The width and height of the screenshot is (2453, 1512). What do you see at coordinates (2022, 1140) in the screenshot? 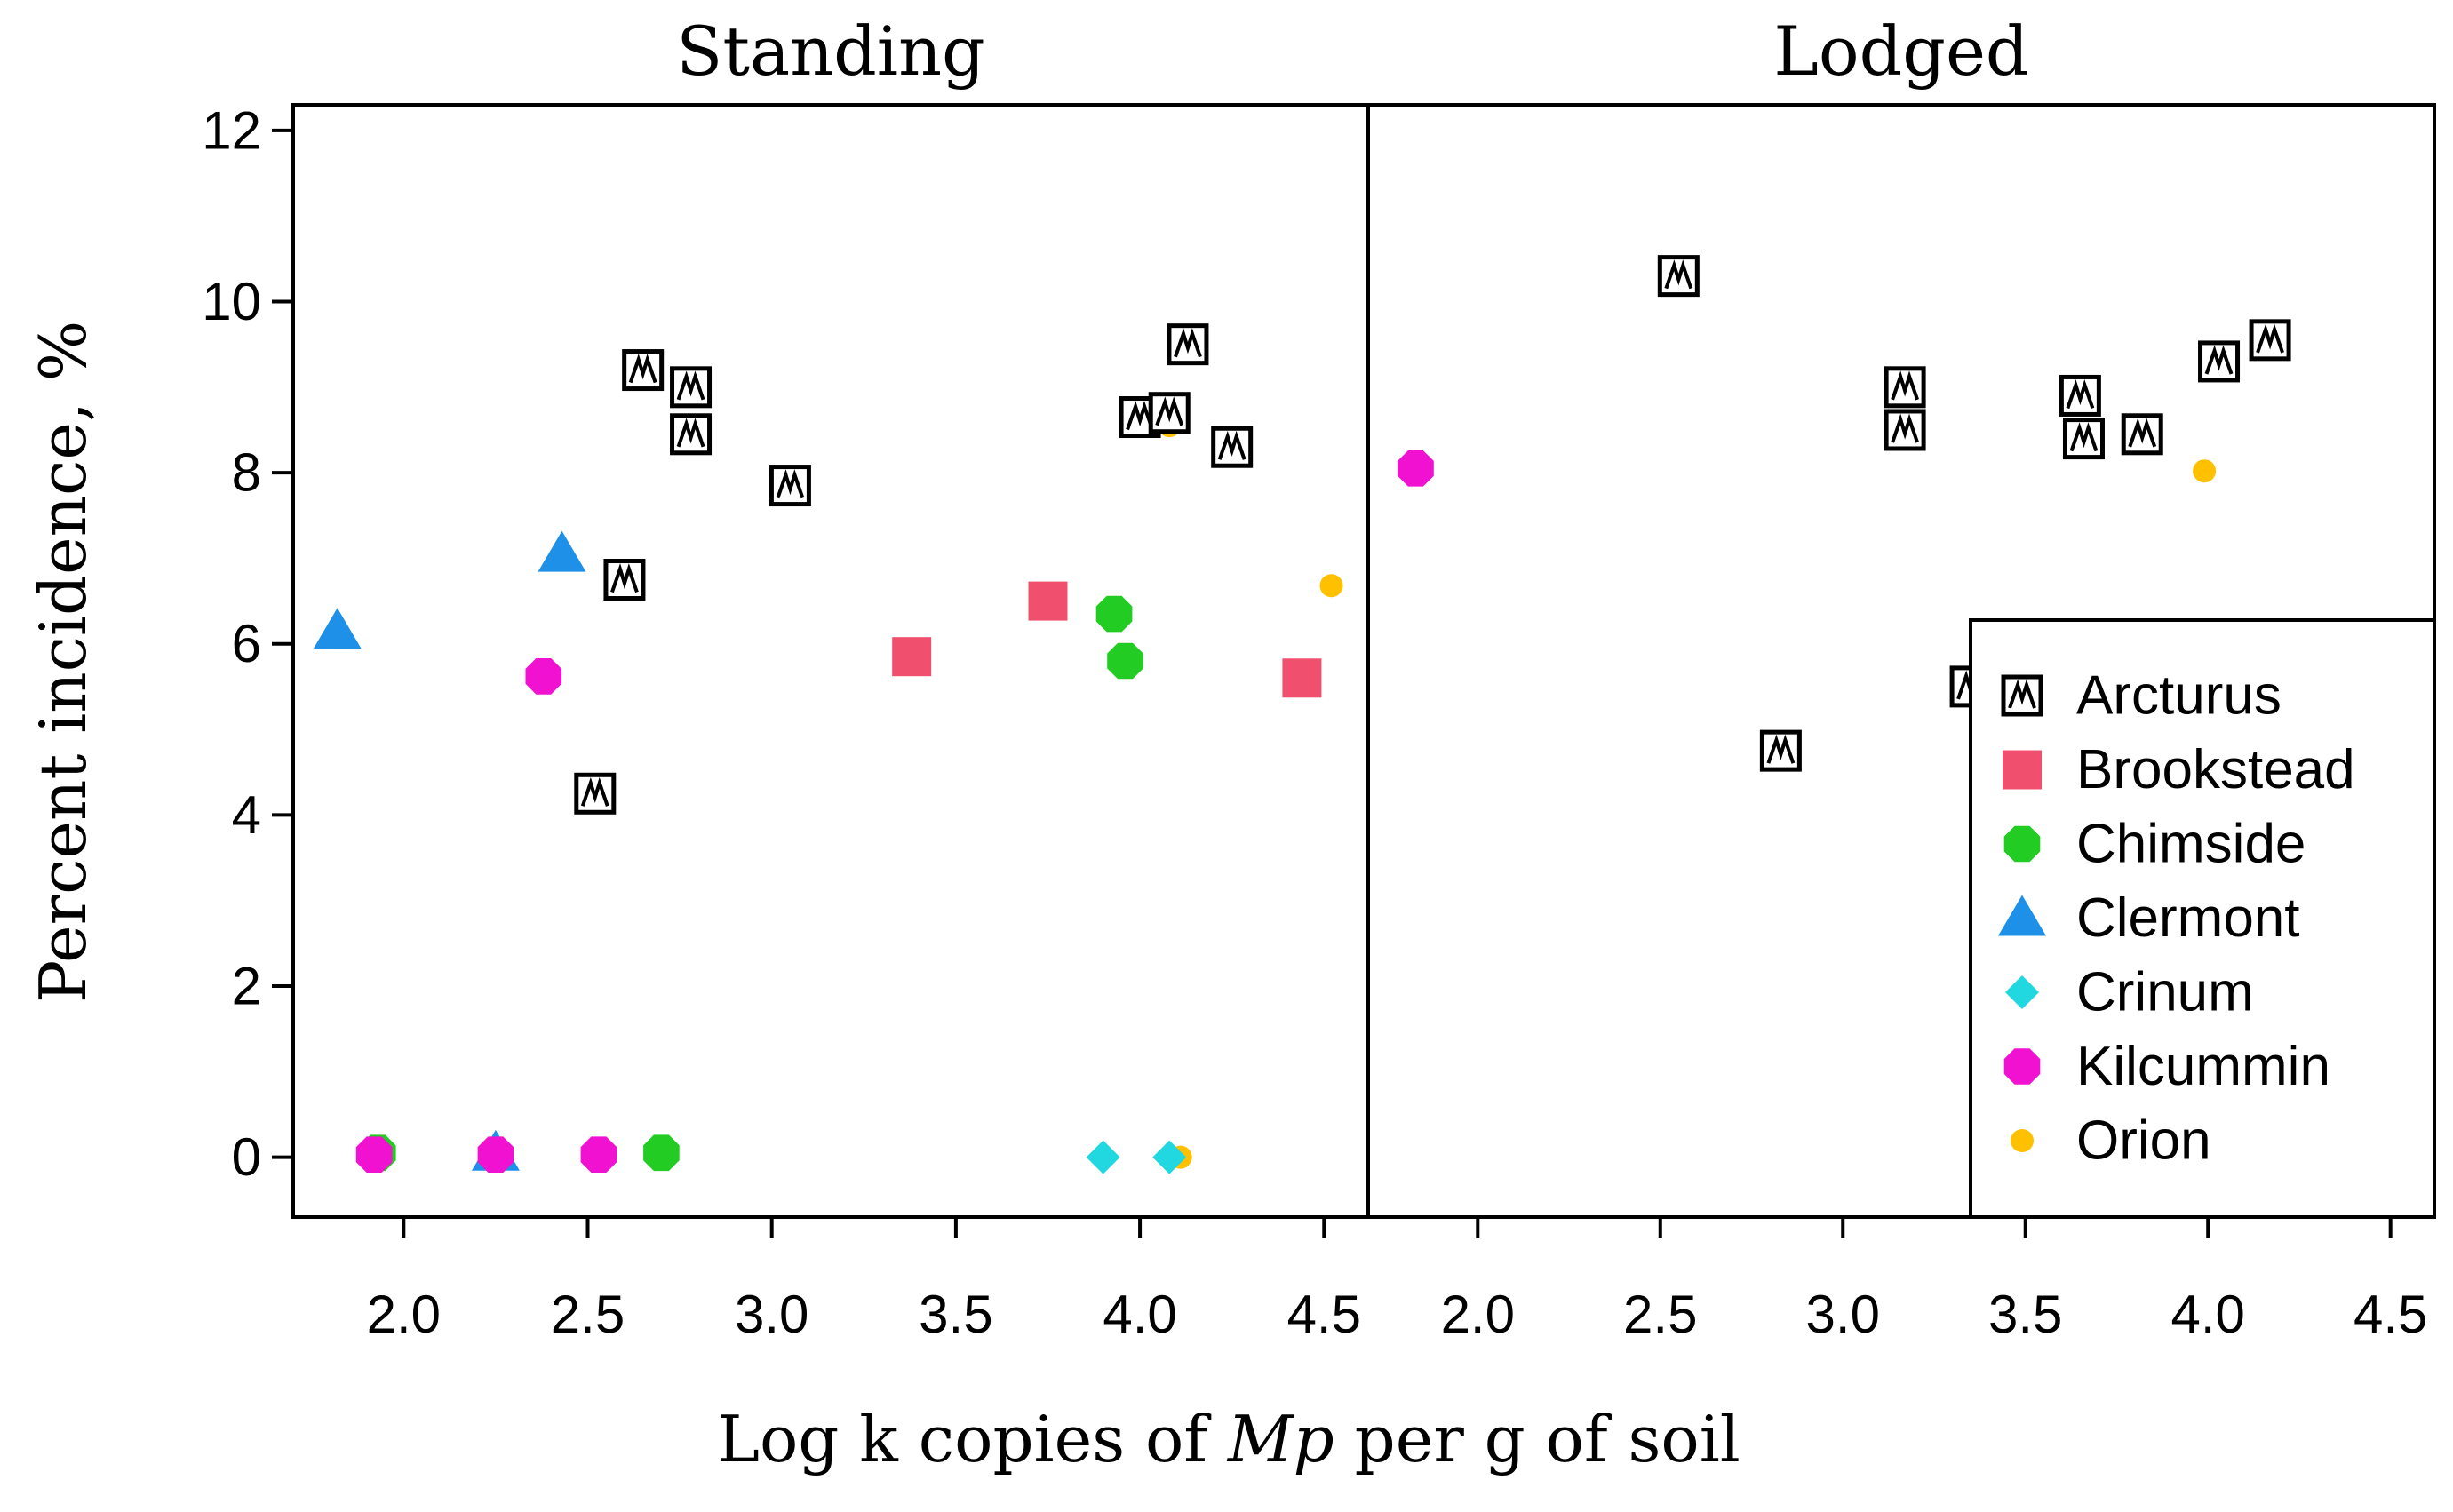
I see `legend-symbol-orion` at bounding box center [2022, 1140].